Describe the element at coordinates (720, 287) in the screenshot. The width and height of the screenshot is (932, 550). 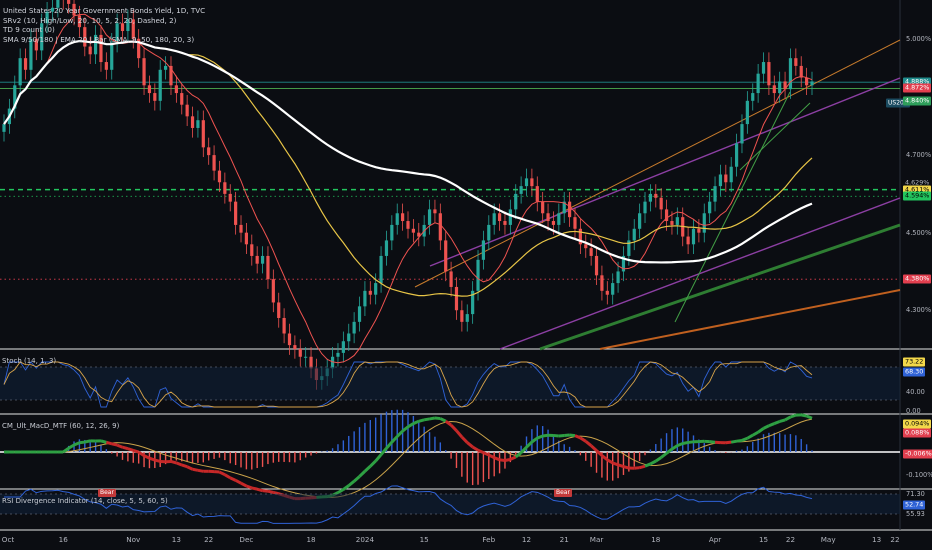
I see `trend-line-green` at that location.